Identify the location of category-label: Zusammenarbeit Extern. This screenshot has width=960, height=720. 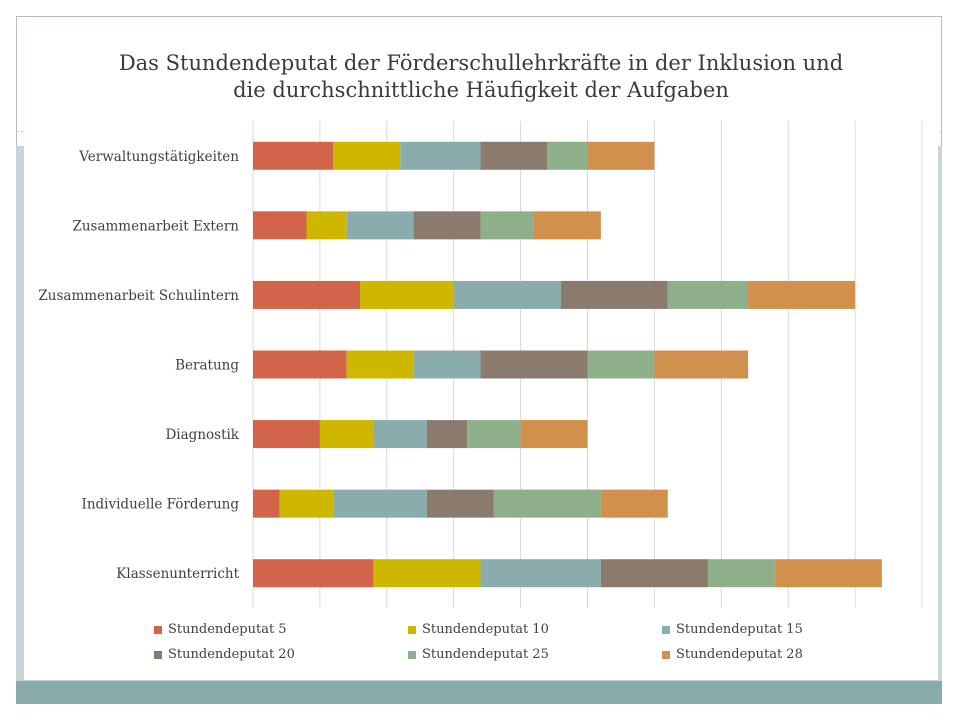
(155, 226).